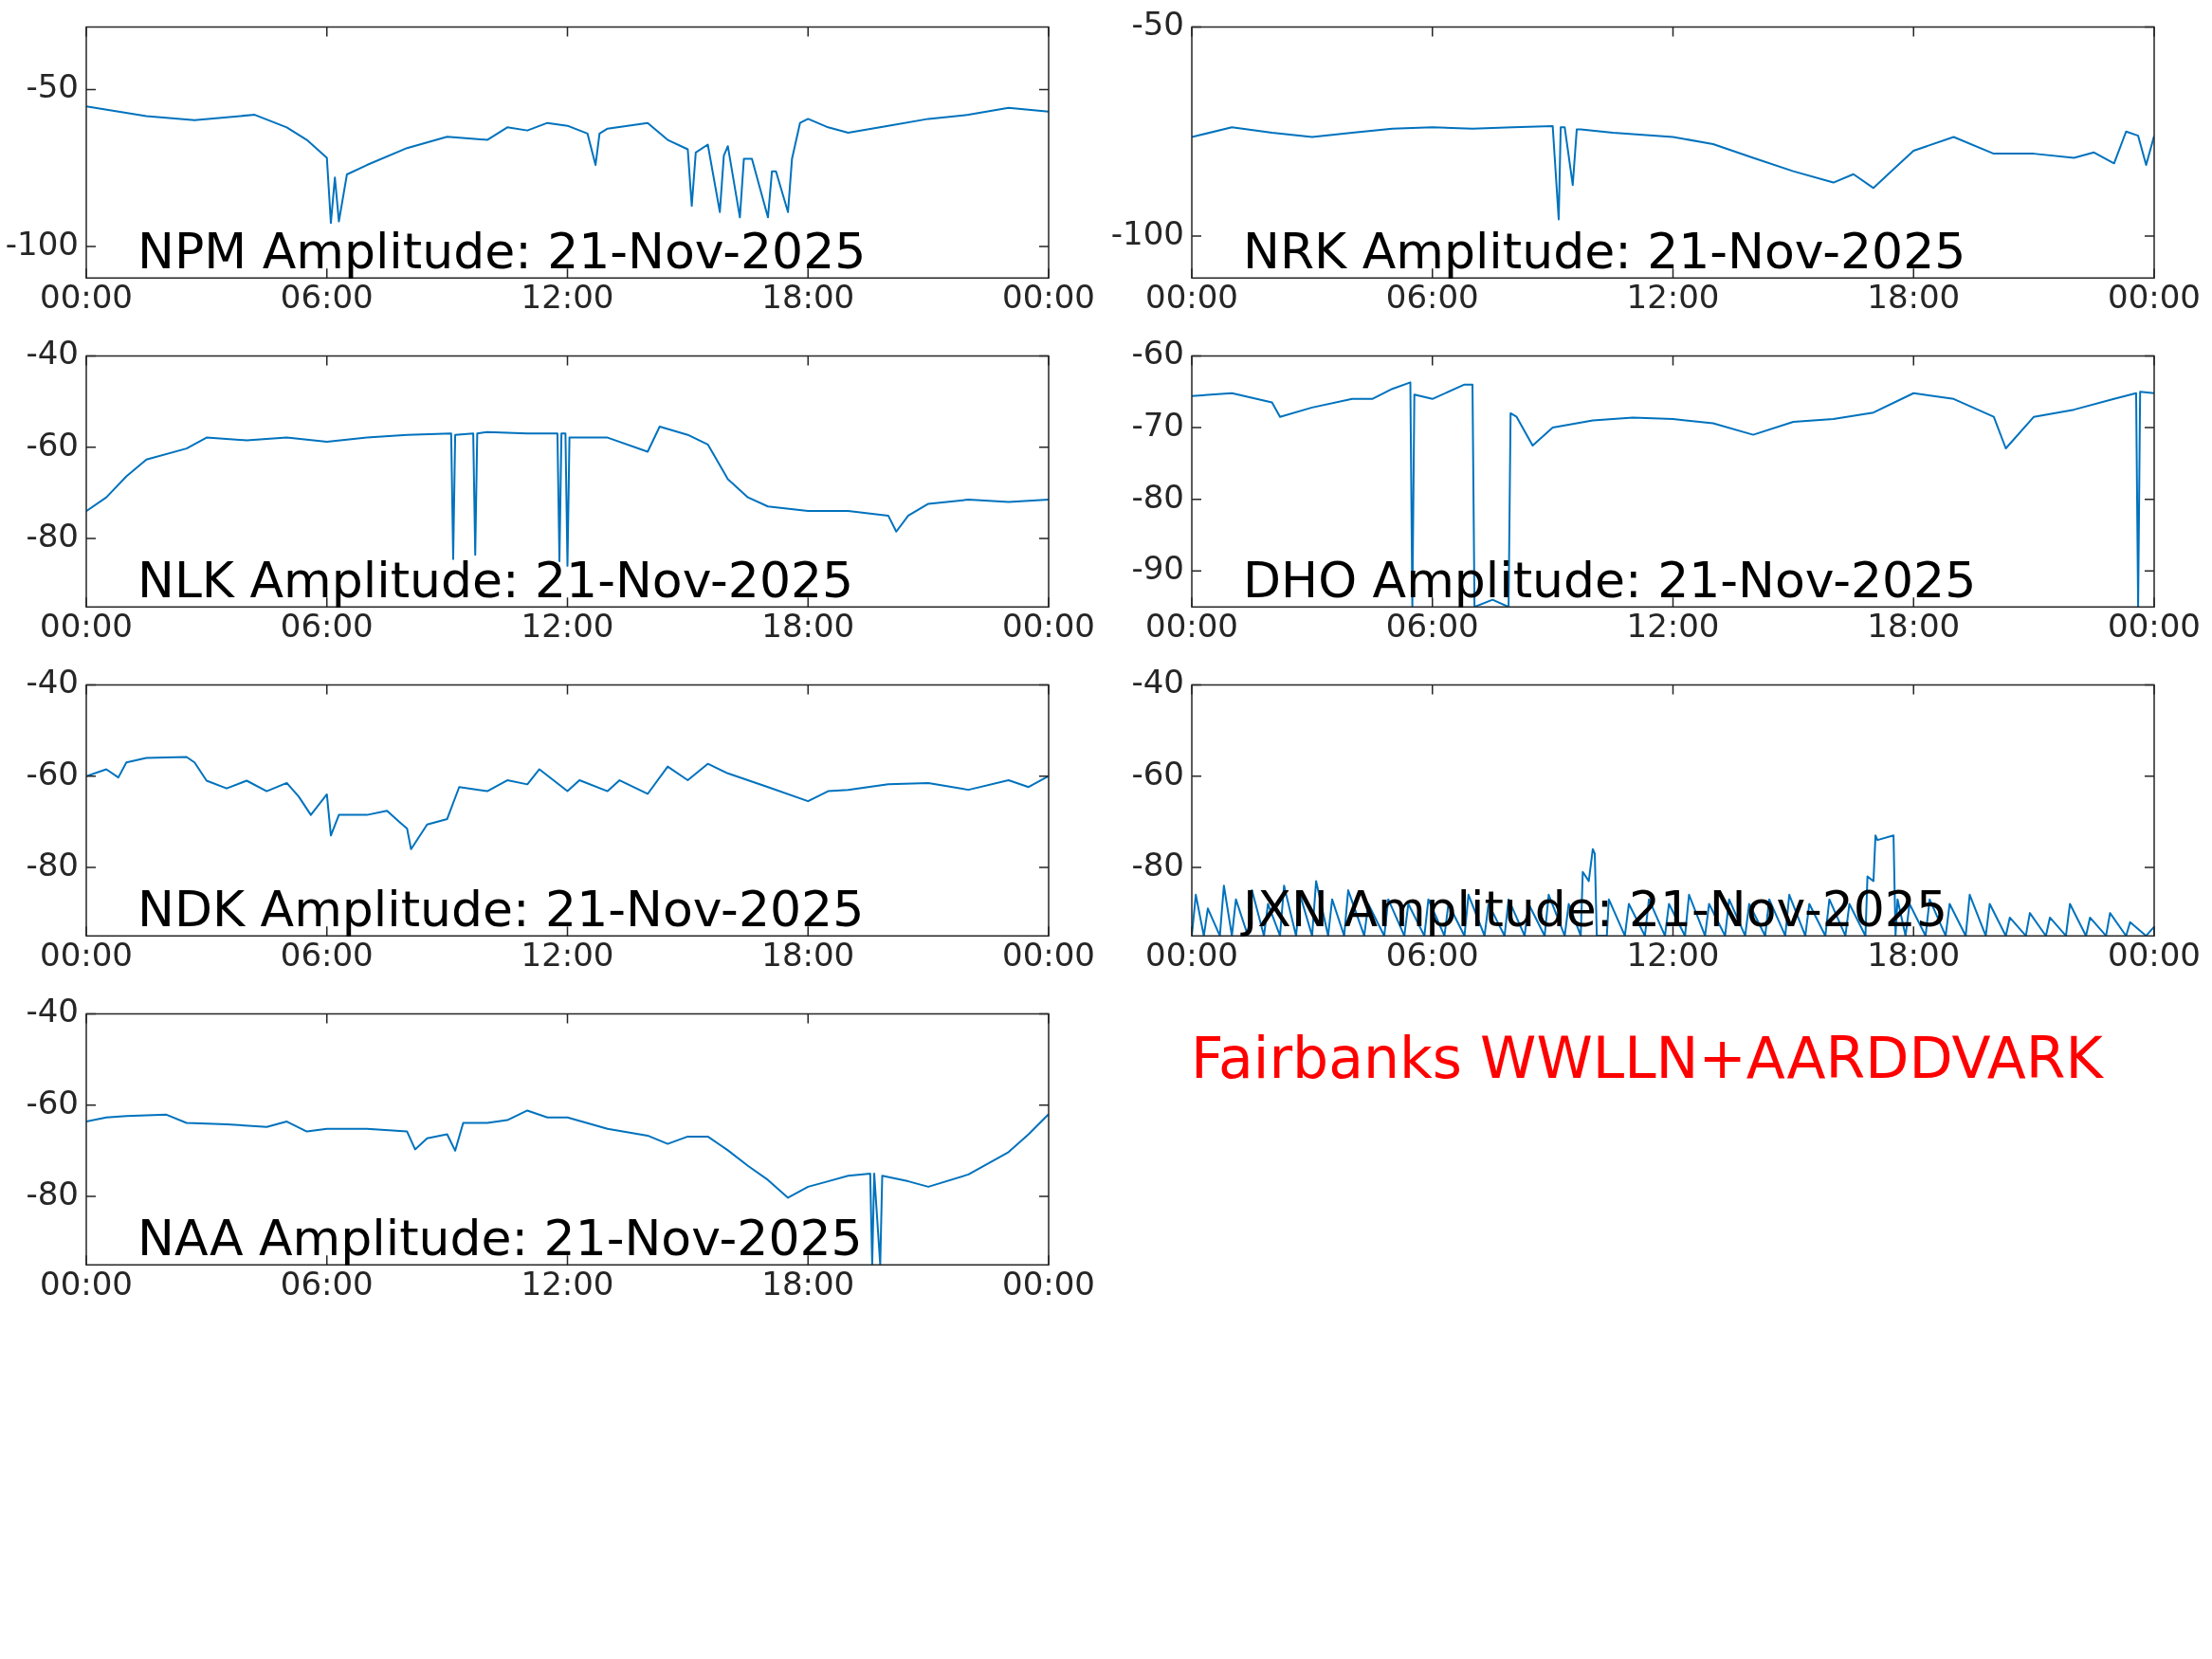 This screenshot has width=2212, height=1659. Describe the element at coordinates (1604, 251) in the screenshot. I see `text: NRK Amplitude: 21-Nov-2025` at that location.